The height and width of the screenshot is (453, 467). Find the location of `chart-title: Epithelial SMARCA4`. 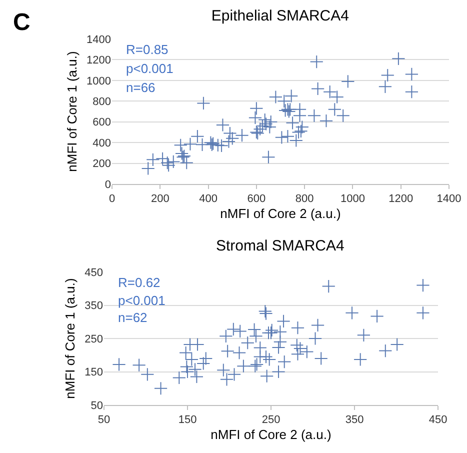

chart-title: Epithelial SMARCA4 is located at coordinates (280, 16).